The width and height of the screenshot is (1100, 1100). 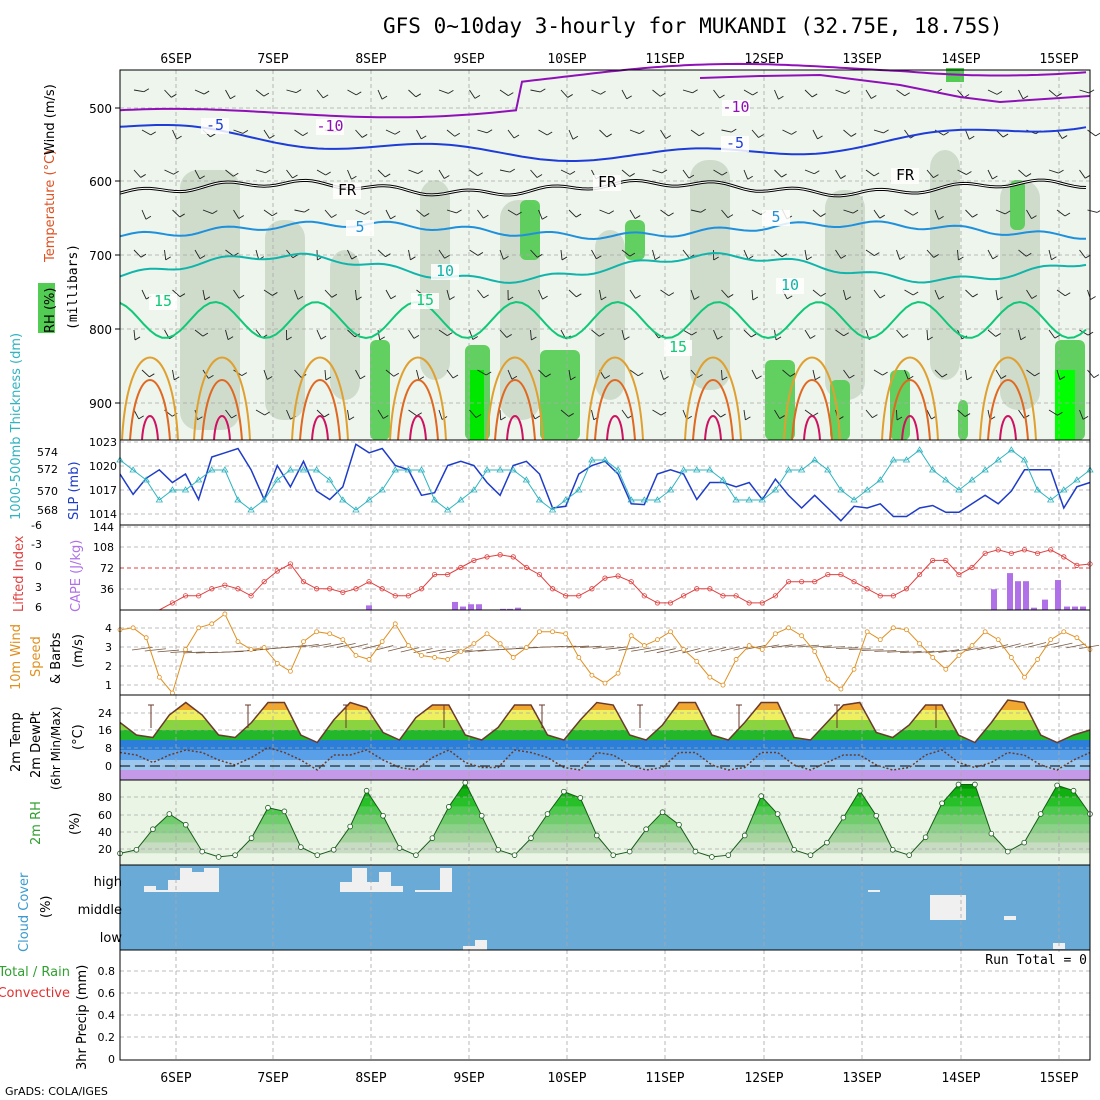 What do you see at coordinates (425, 301) in the screenshot?
I see `contour-label-bg` at bounding box center [425, 301].